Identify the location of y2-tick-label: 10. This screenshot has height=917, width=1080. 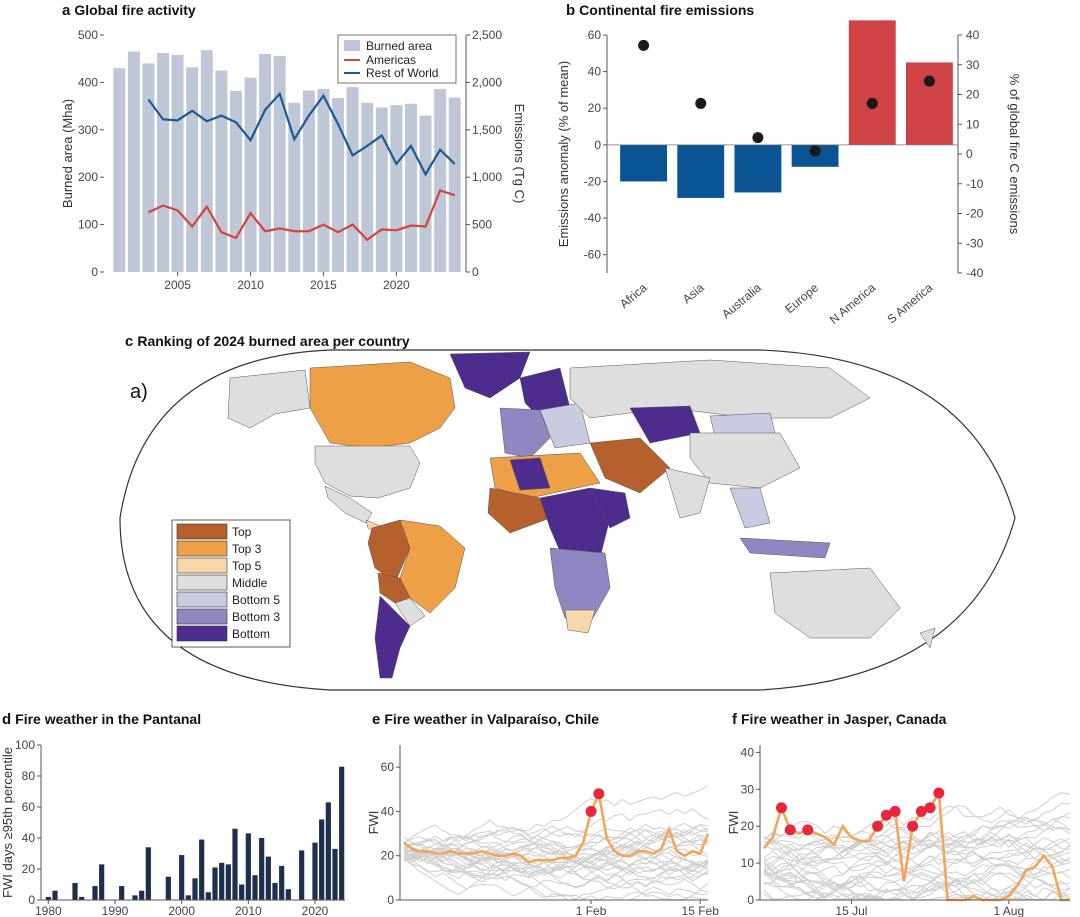
(973, 124).